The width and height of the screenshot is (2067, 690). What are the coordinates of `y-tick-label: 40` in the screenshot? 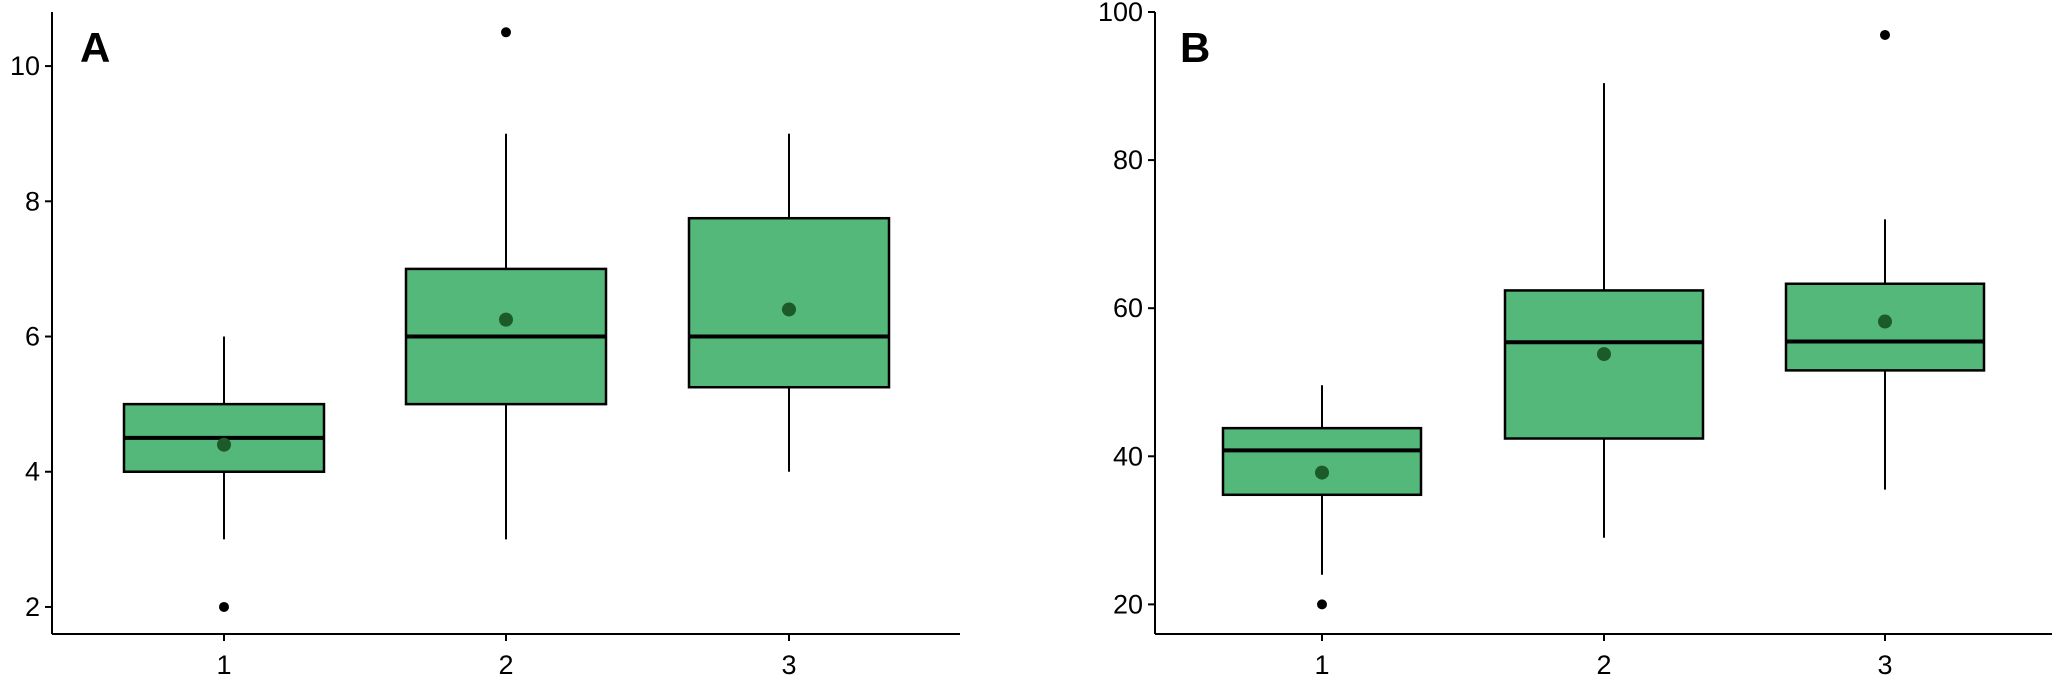 It's located at (1128, 456).